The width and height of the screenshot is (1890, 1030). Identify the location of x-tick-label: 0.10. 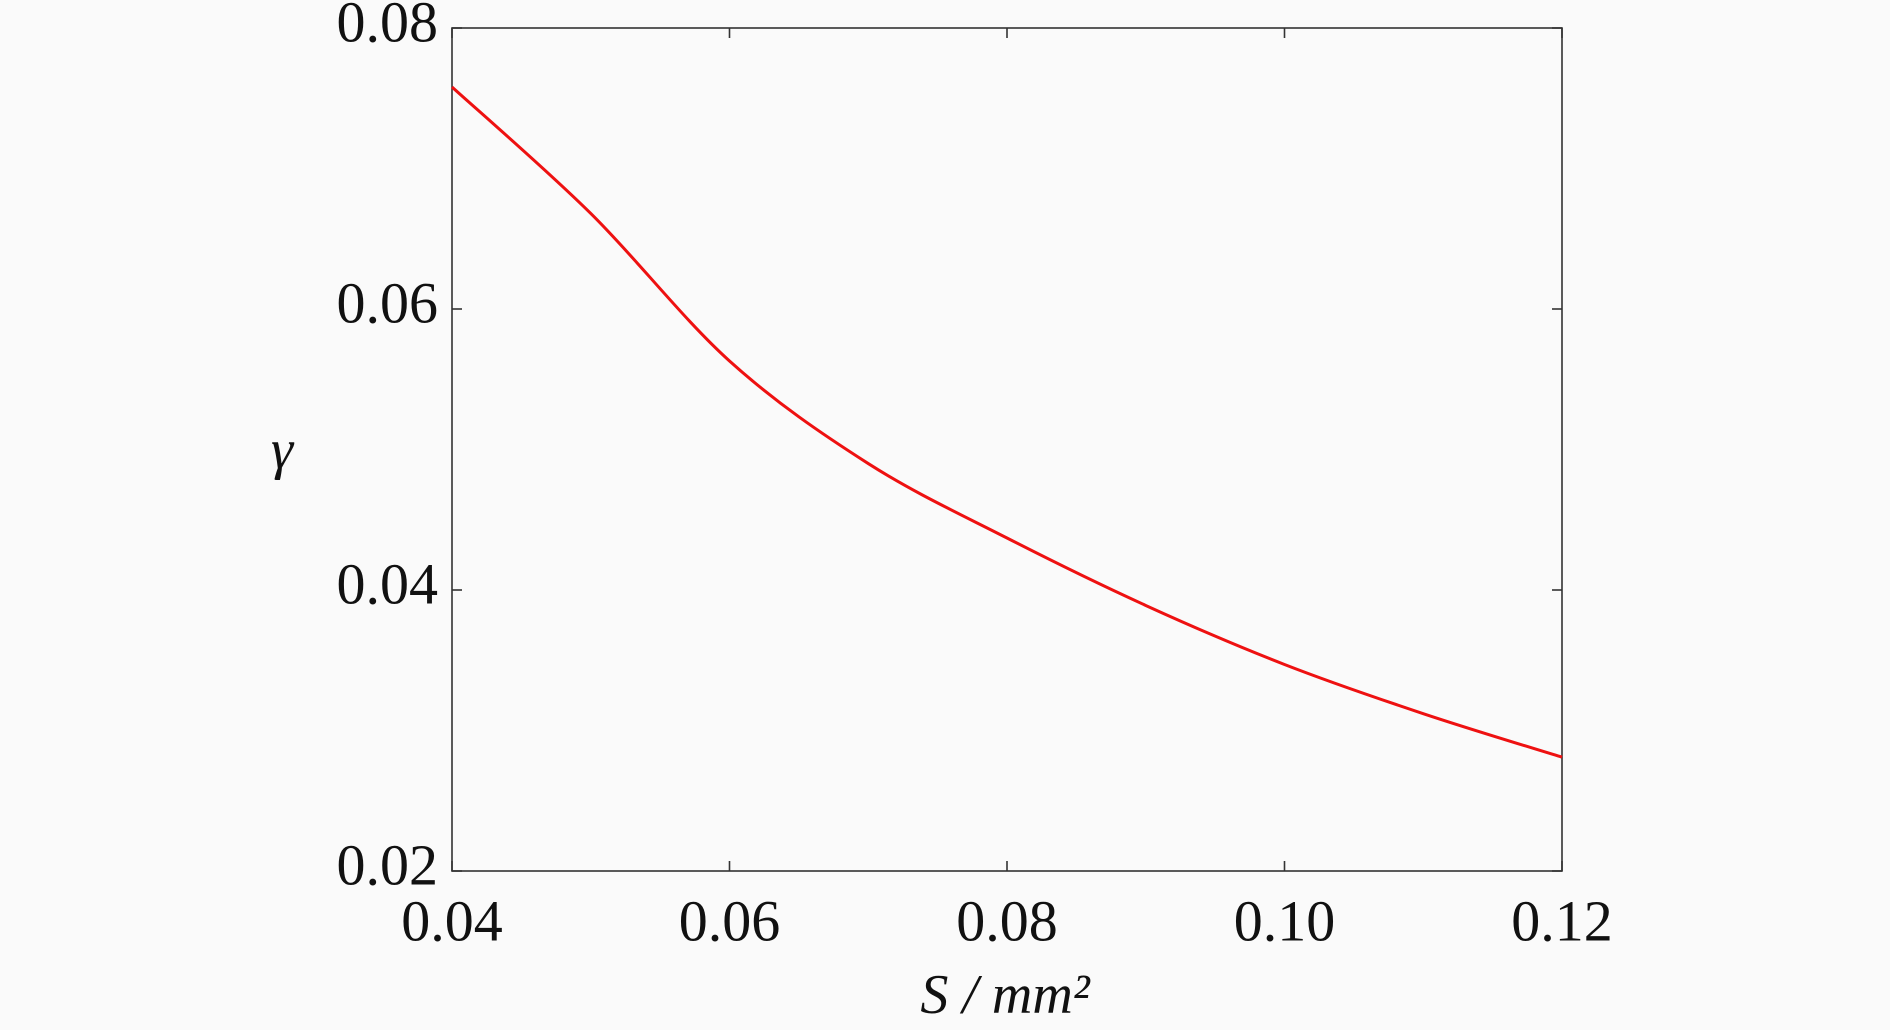
(1285, 920).